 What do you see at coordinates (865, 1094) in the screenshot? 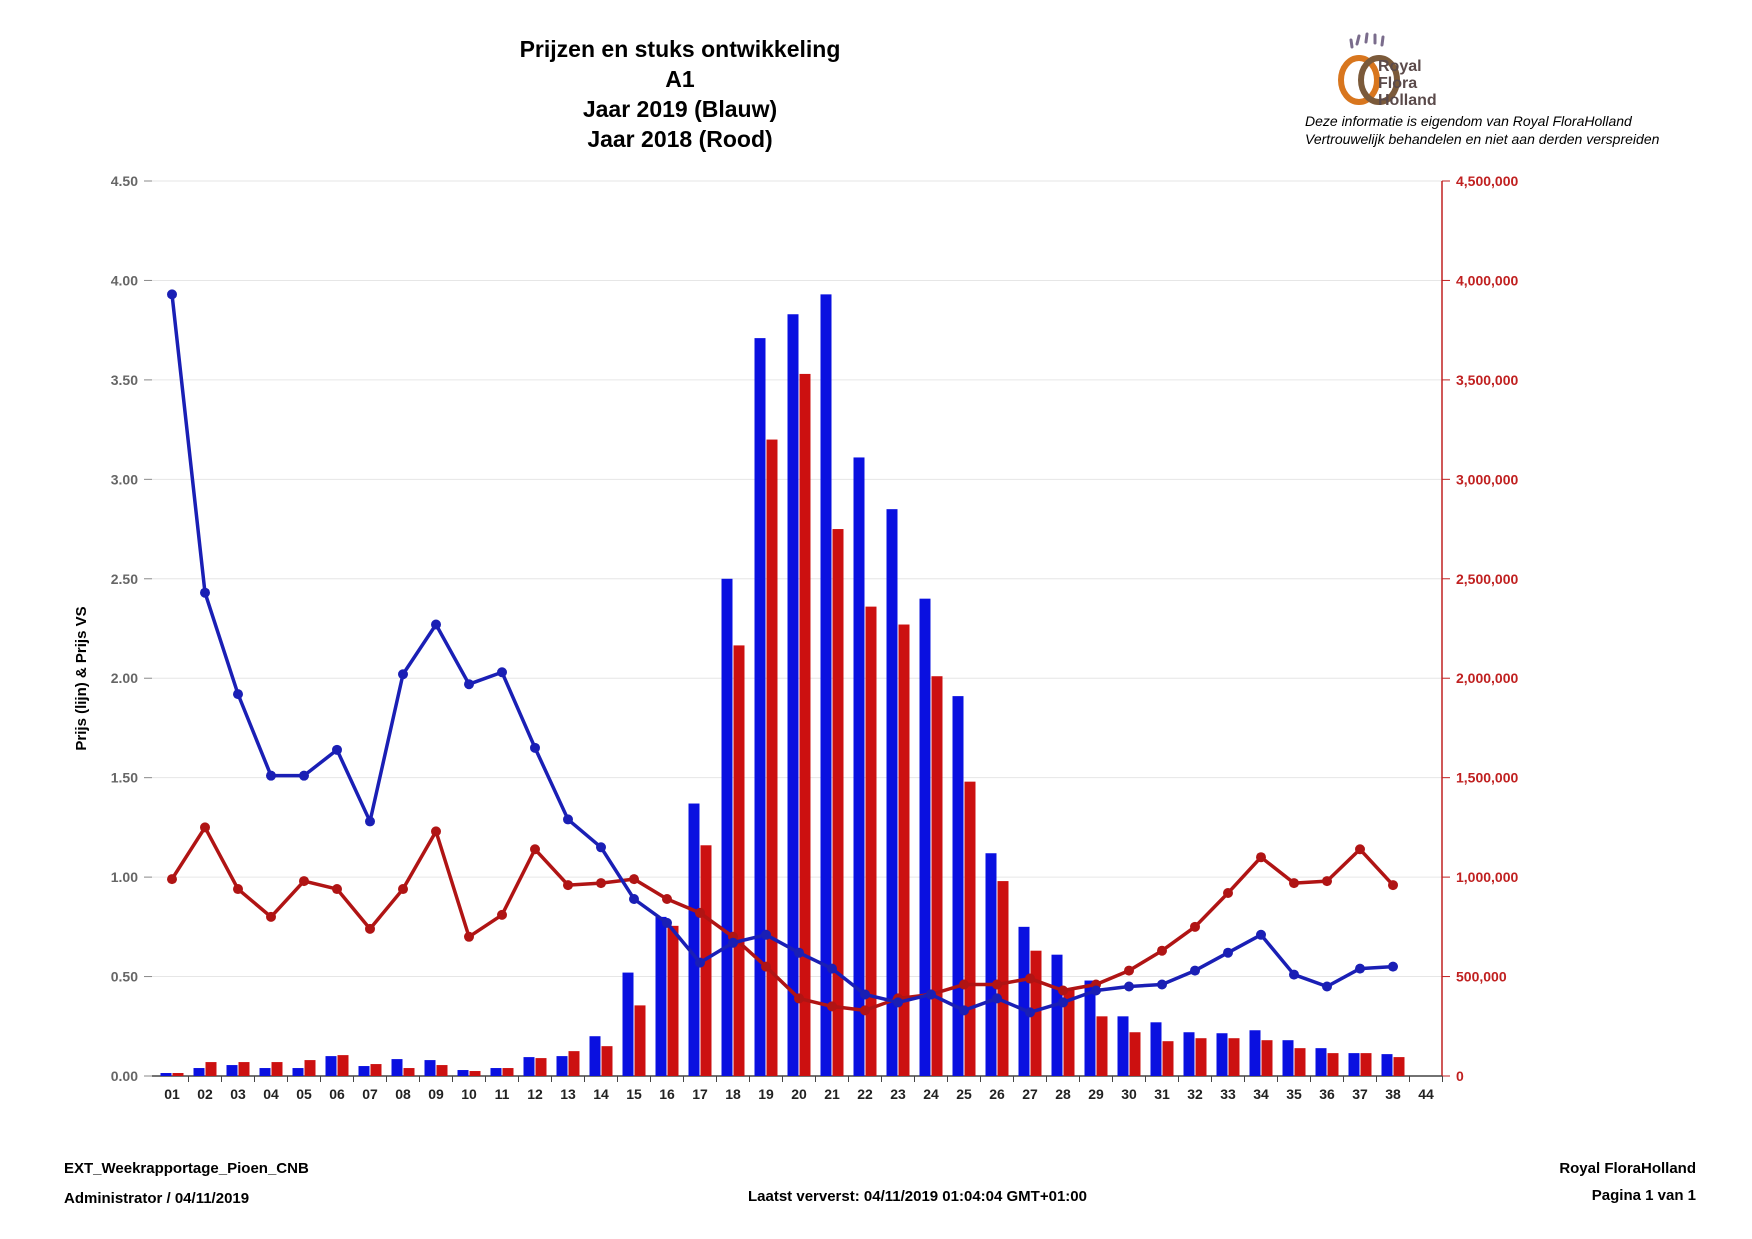
I see `x-tick-label: 22` at bounding box center [865, 1094].